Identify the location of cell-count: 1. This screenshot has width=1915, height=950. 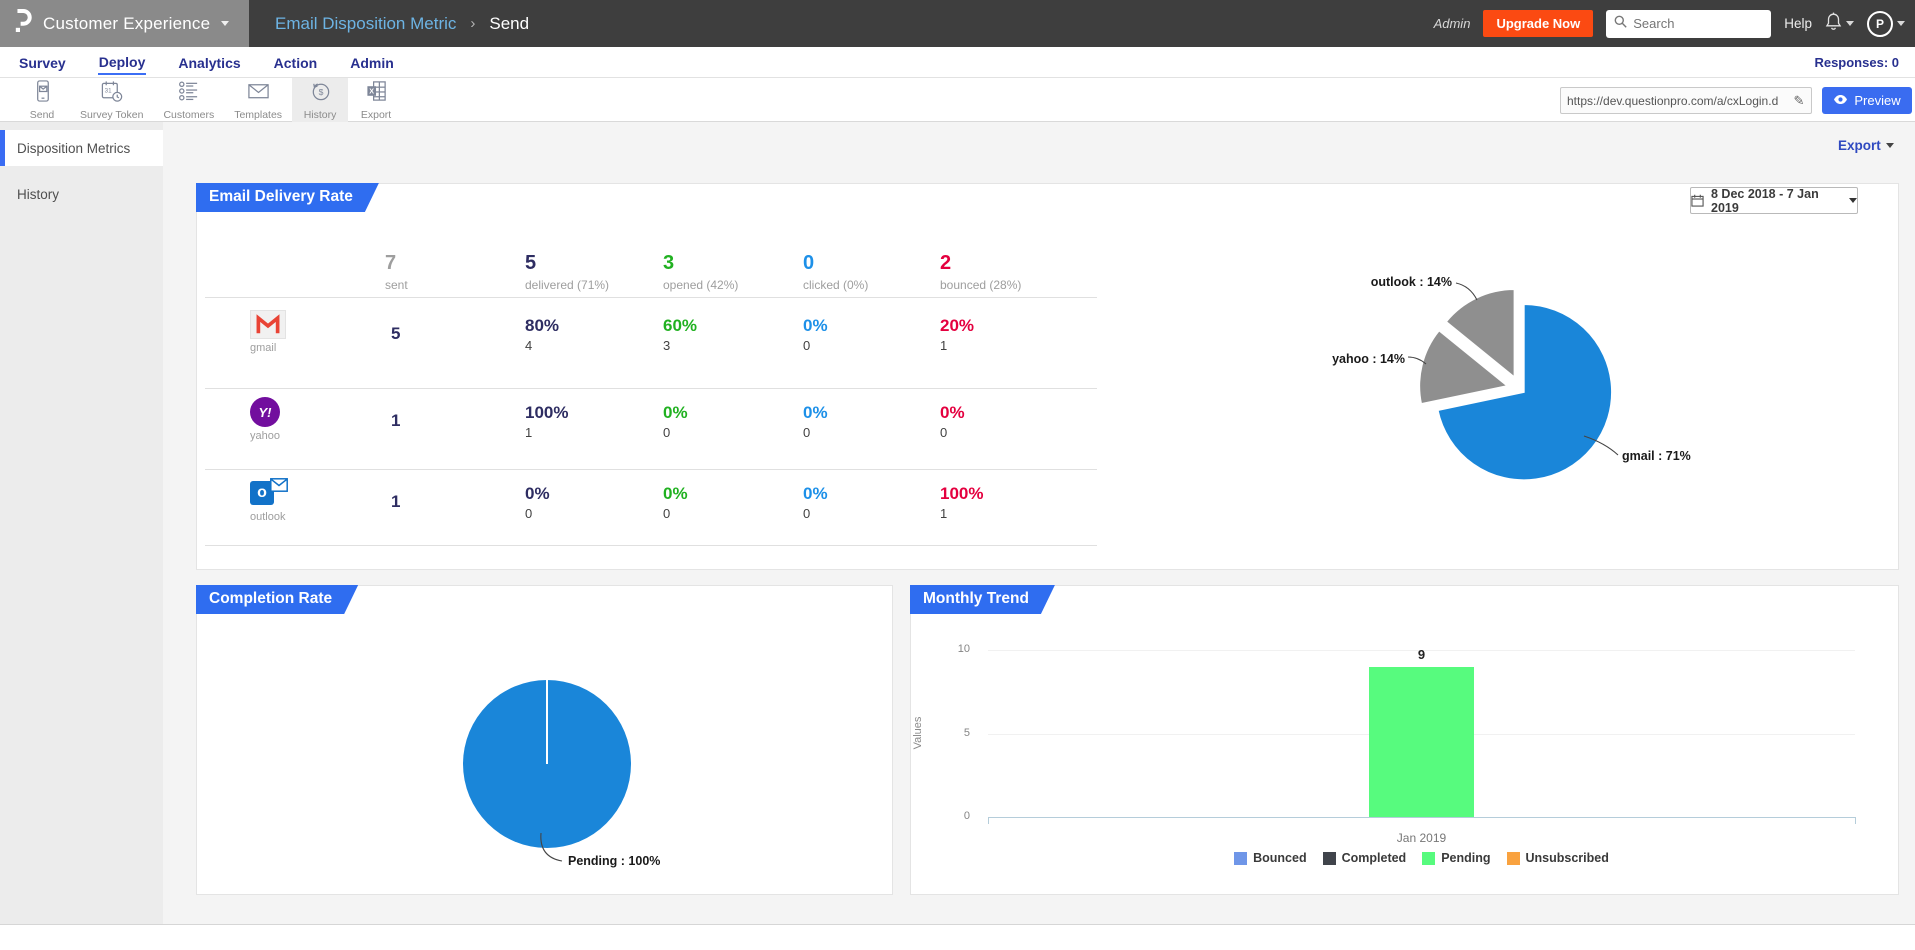
(529, 432).